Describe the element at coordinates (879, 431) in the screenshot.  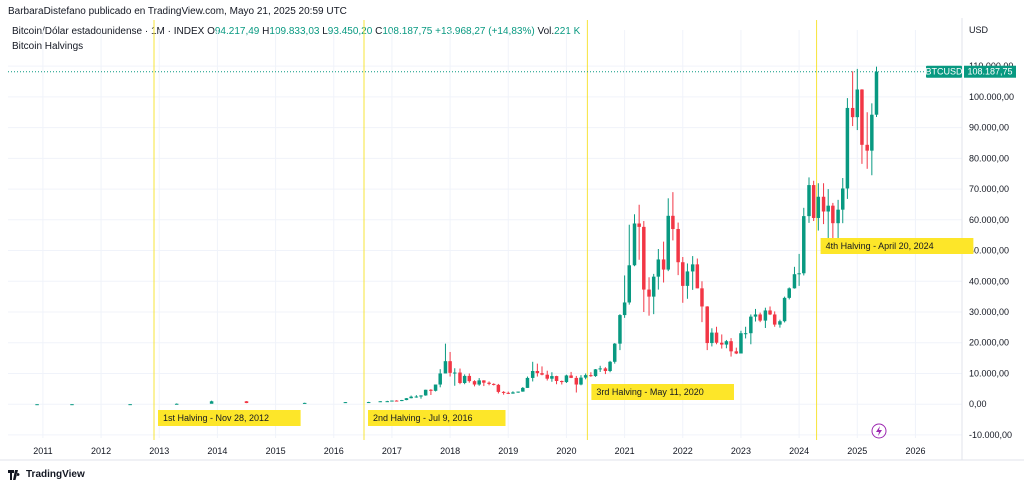
I see `lightning-icon` at that location.